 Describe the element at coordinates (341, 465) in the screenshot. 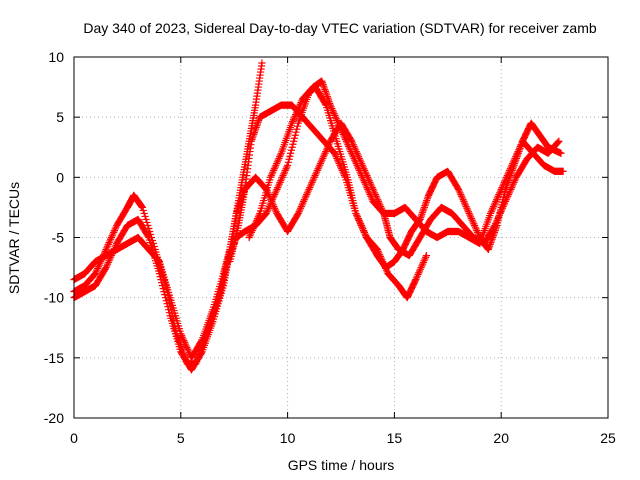

I see `x-axis-label: GPS time / hours` at that location.